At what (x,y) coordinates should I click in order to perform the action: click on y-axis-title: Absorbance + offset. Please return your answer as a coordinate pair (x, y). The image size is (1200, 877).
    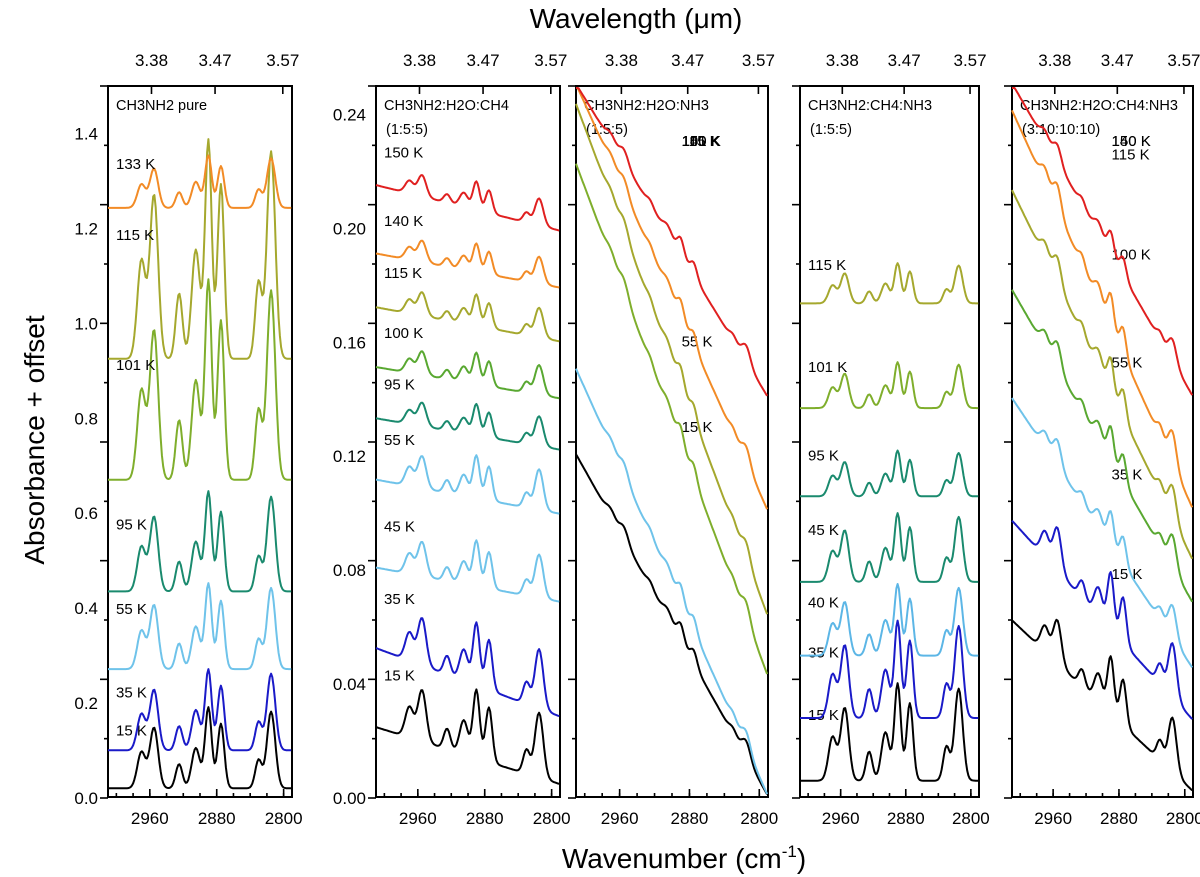
    Looking at the image, I should click on (34, 440).